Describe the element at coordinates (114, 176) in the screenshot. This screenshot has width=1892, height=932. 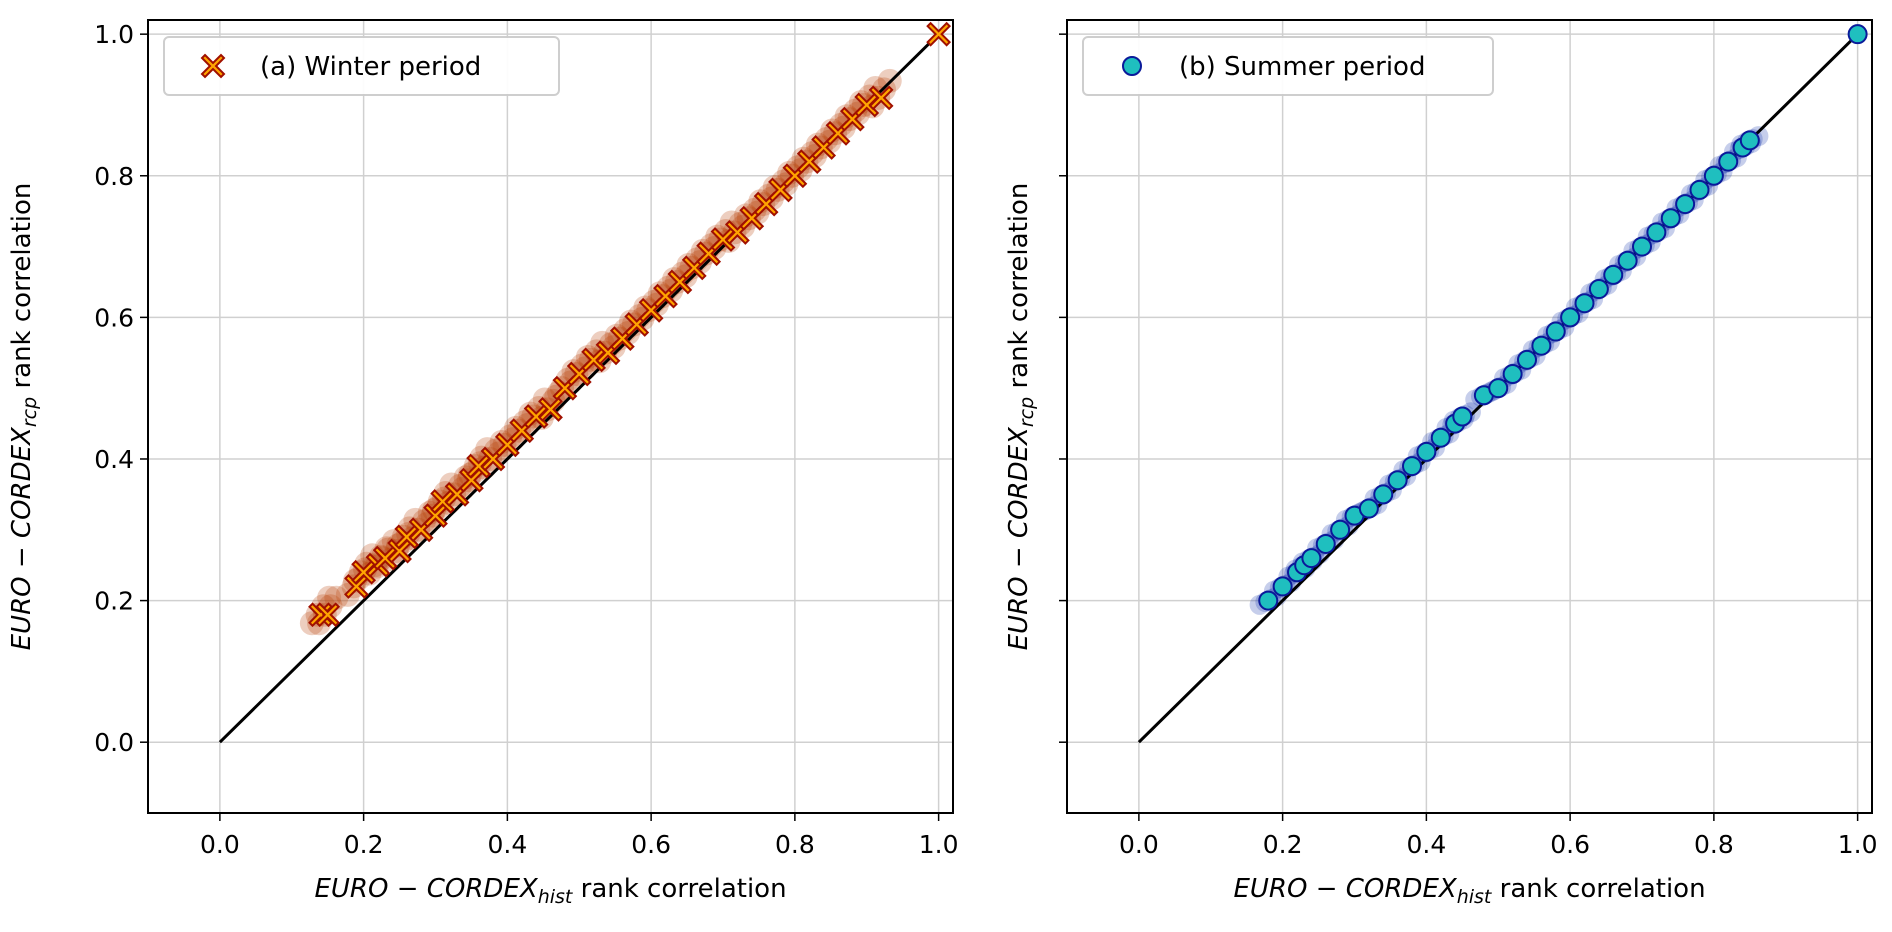
I see `y-tick-label: 0.8` at that location.